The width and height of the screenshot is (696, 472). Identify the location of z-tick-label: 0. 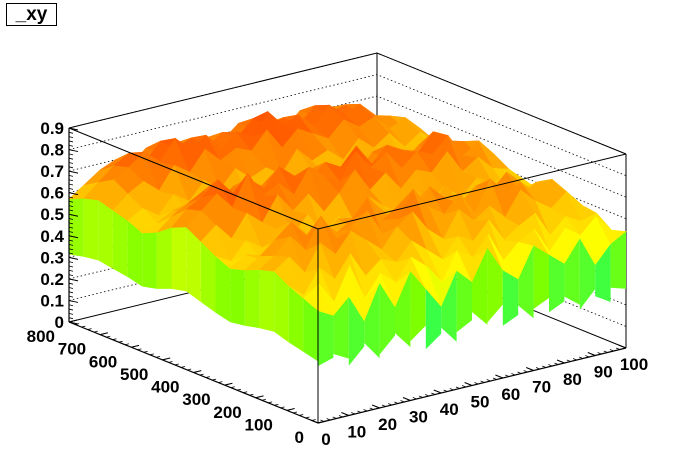
(59, 322).